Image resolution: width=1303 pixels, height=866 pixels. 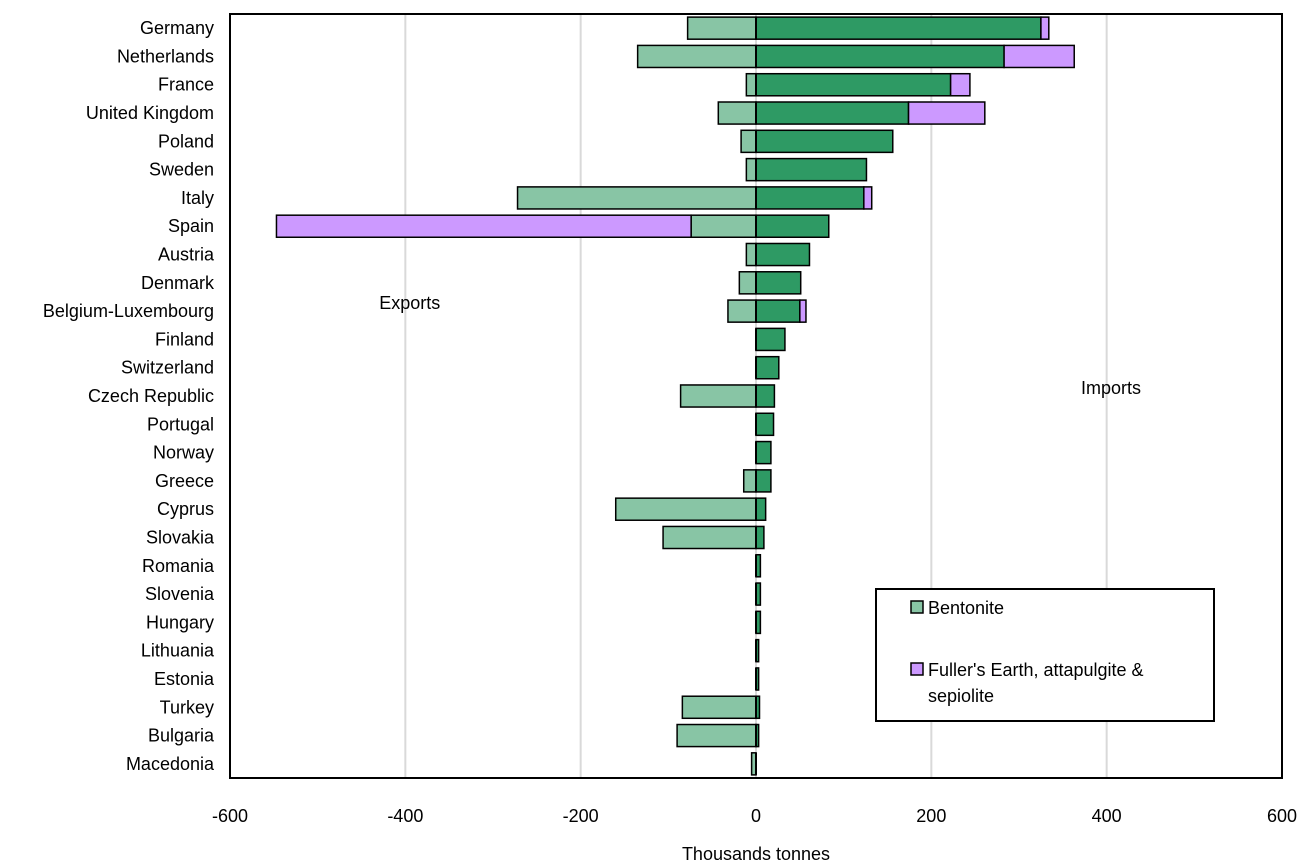 I want to click on category-label-germany: Germany, so click(x=177, y=28).